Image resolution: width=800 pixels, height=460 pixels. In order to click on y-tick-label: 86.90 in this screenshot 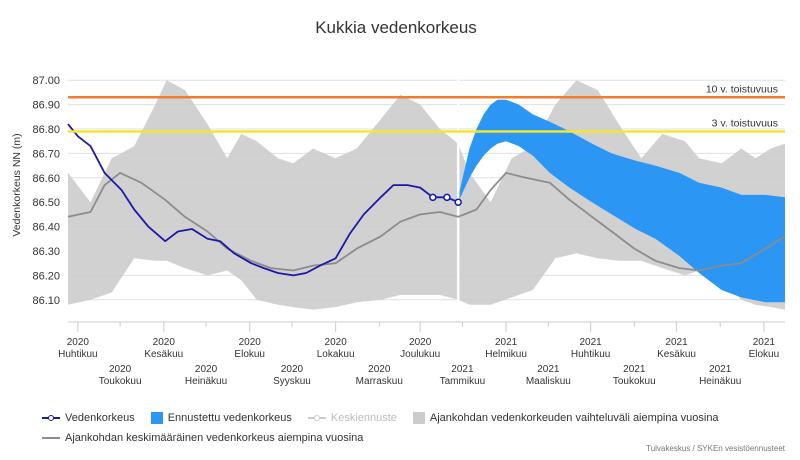, I will do `click(46, 106)`.